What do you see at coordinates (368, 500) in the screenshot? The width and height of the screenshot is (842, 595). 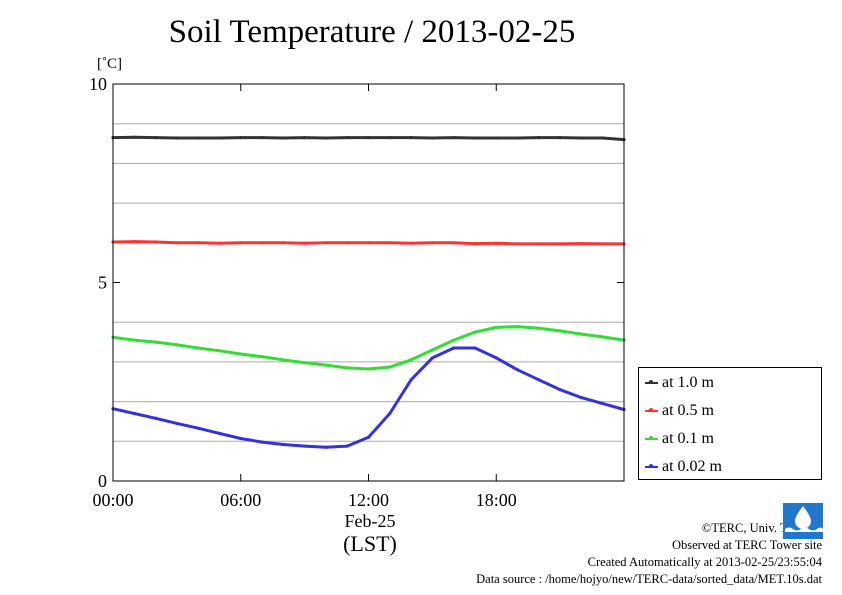 I see `x-tick-label-12: 12:00` at bounding box center [368, 500].